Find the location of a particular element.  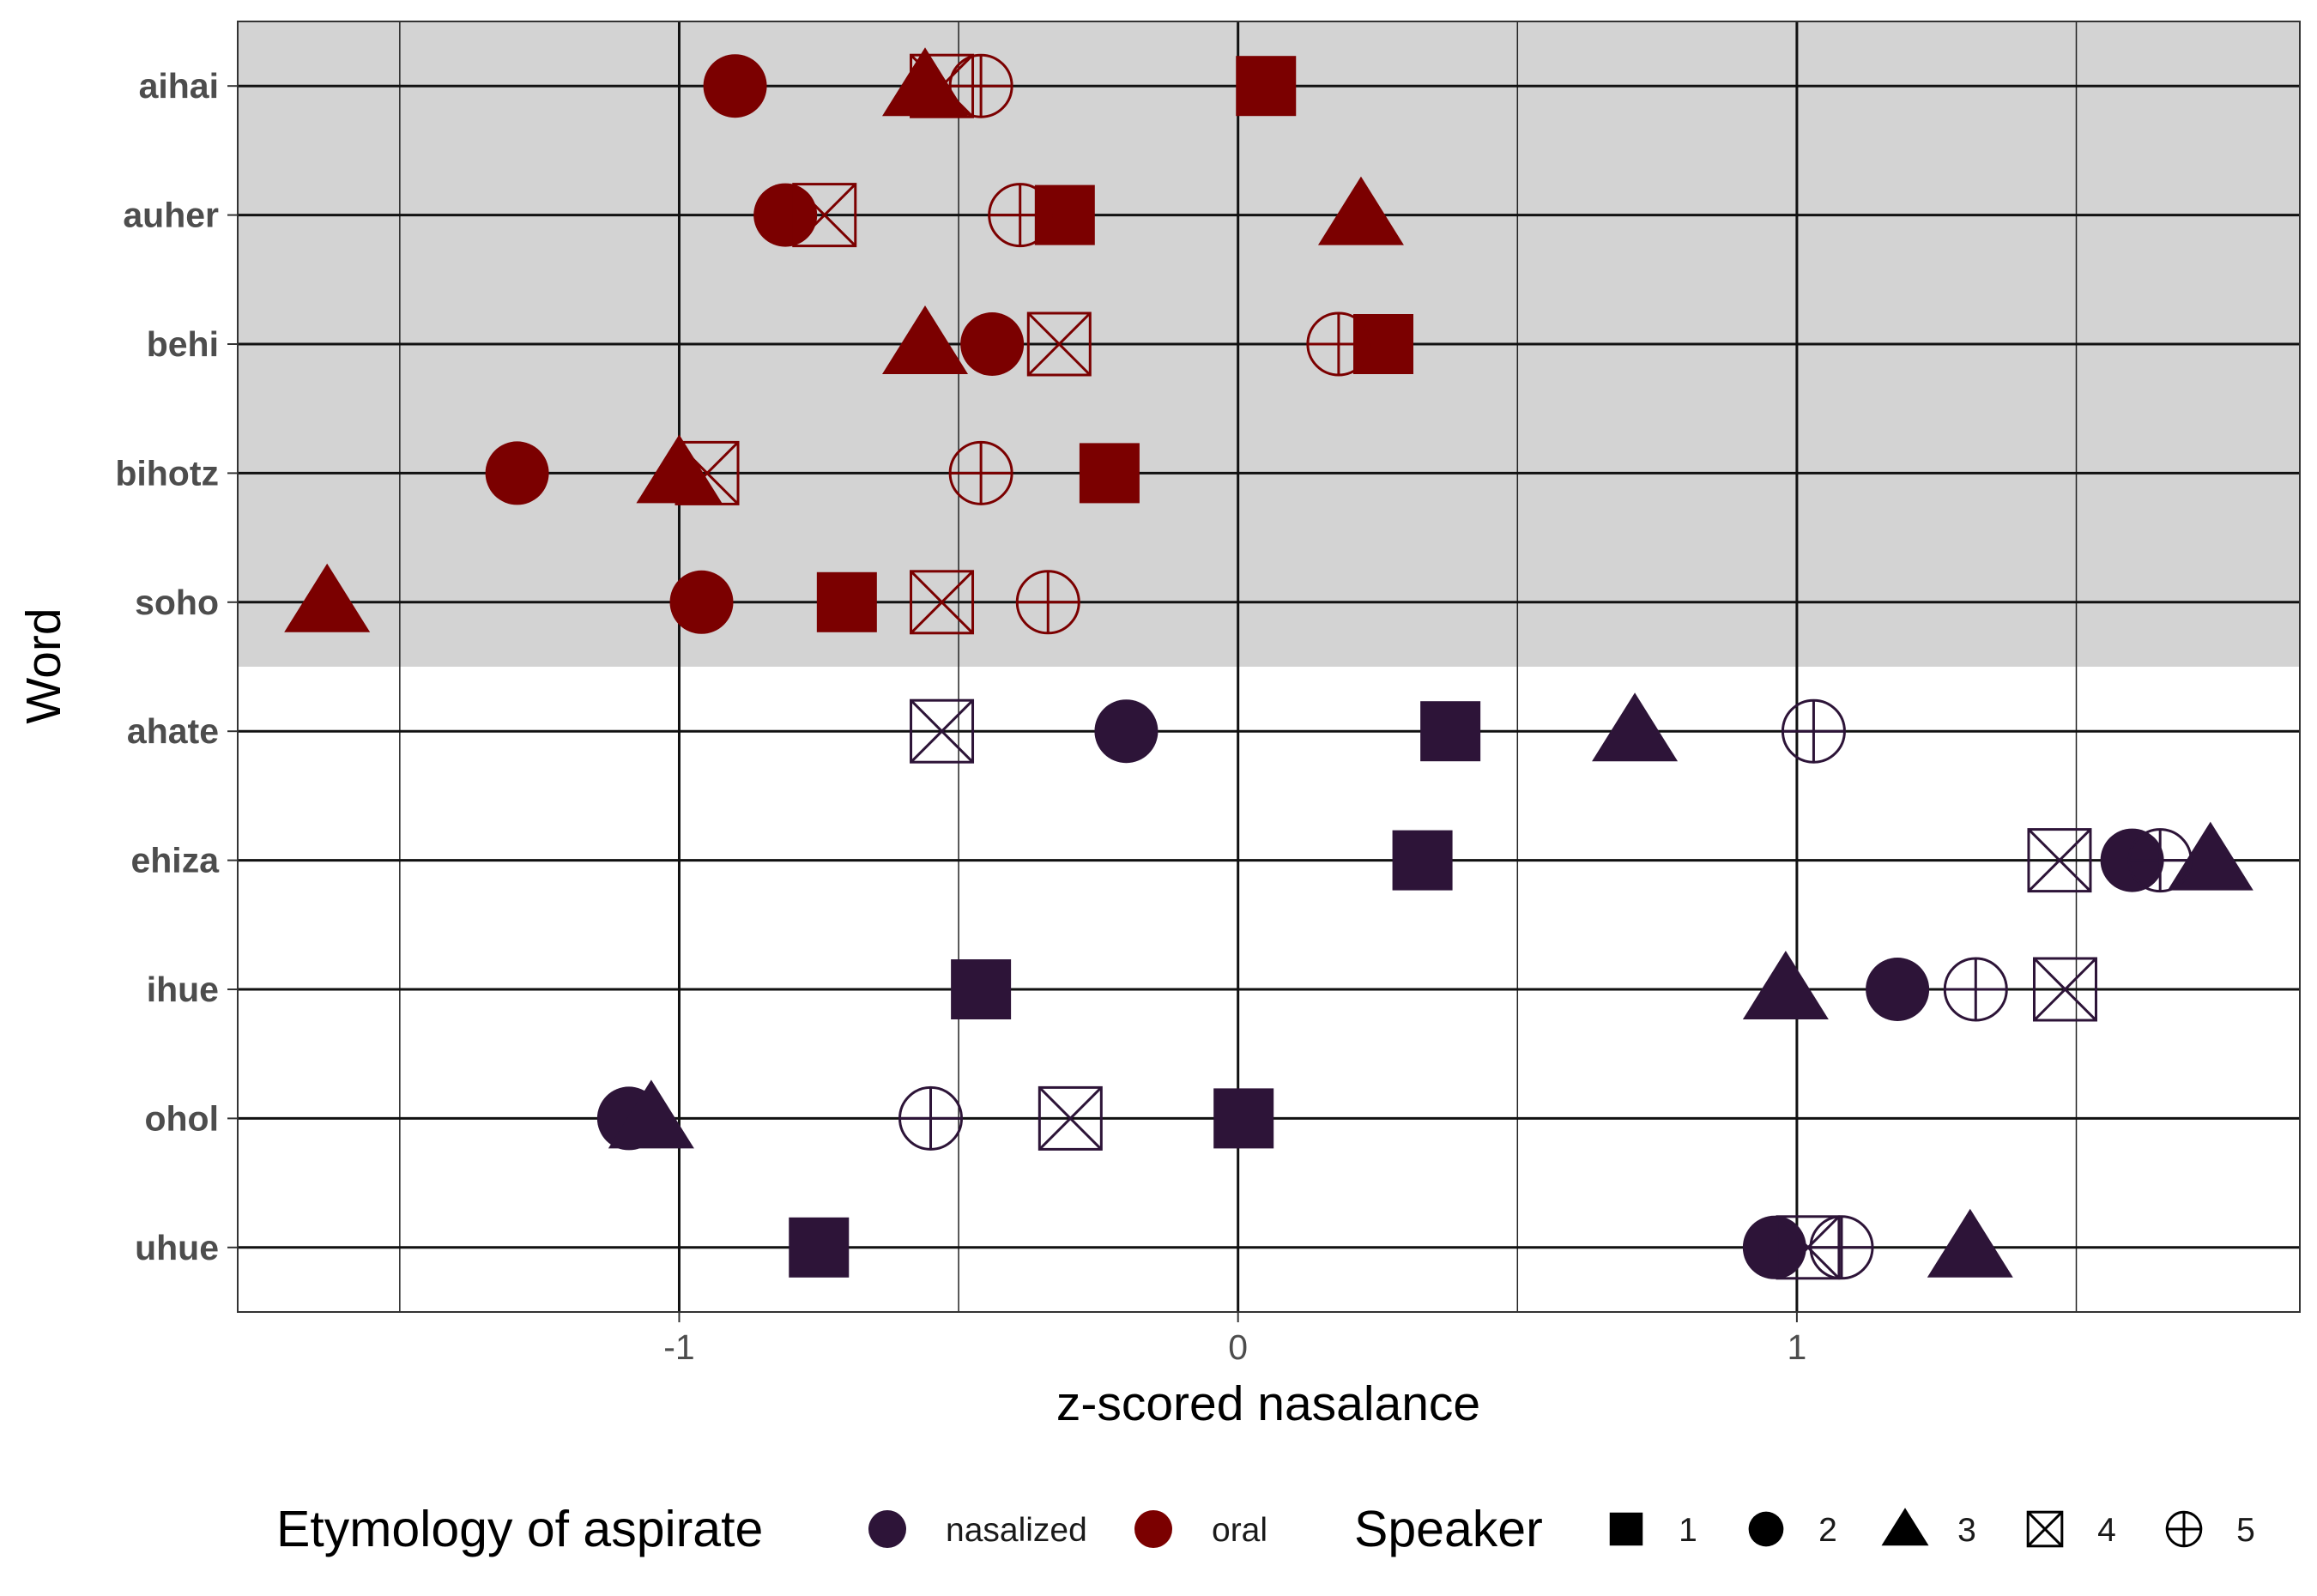

x-tick-label: -1 is located at coordinates (678, 1347).